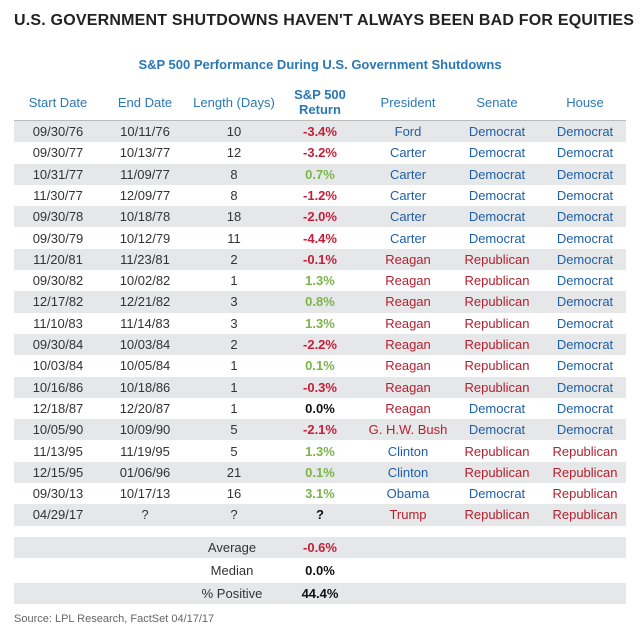 The height and width of the screenshot is (640, 640). I want to click on cell: 11, so click(234, 238).